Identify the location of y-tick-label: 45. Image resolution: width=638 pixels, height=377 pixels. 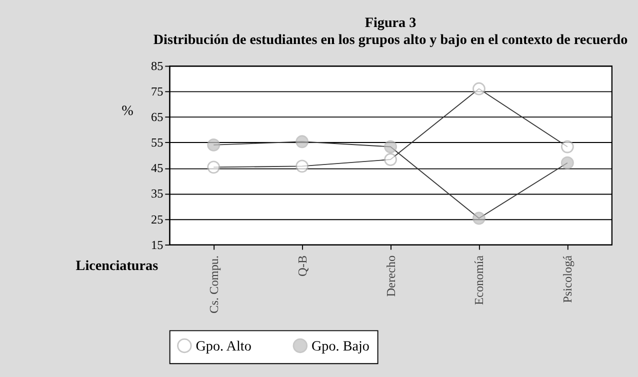
(157, 168).